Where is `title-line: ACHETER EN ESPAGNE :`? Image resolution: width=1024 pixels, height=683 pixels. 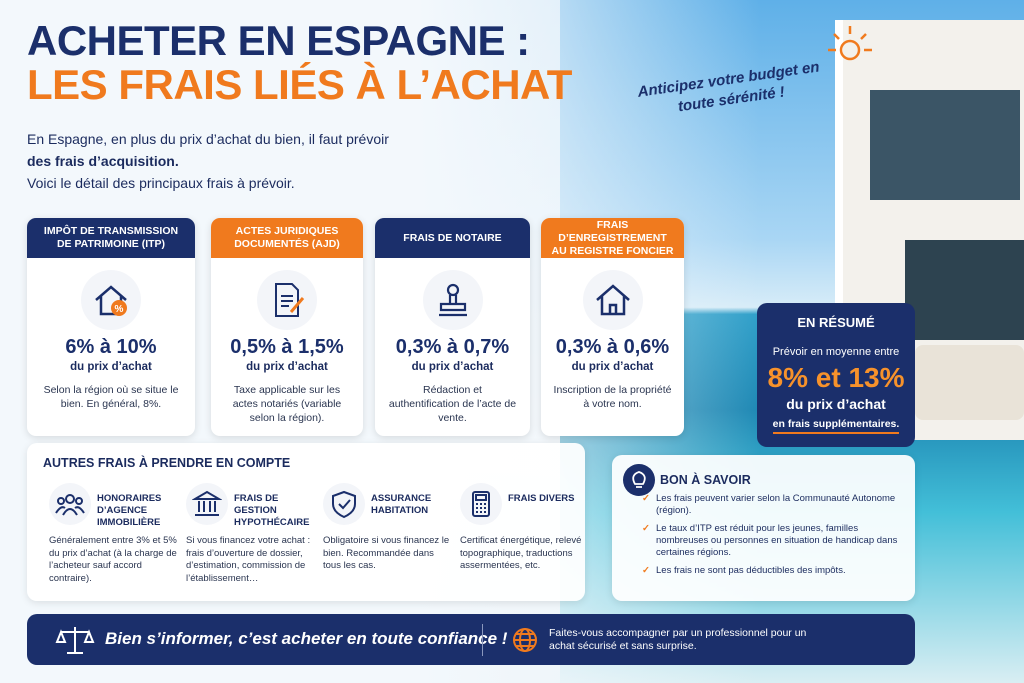
title-line: ACHETER EN ESPAGNE : is located at coordinates (278, 40).